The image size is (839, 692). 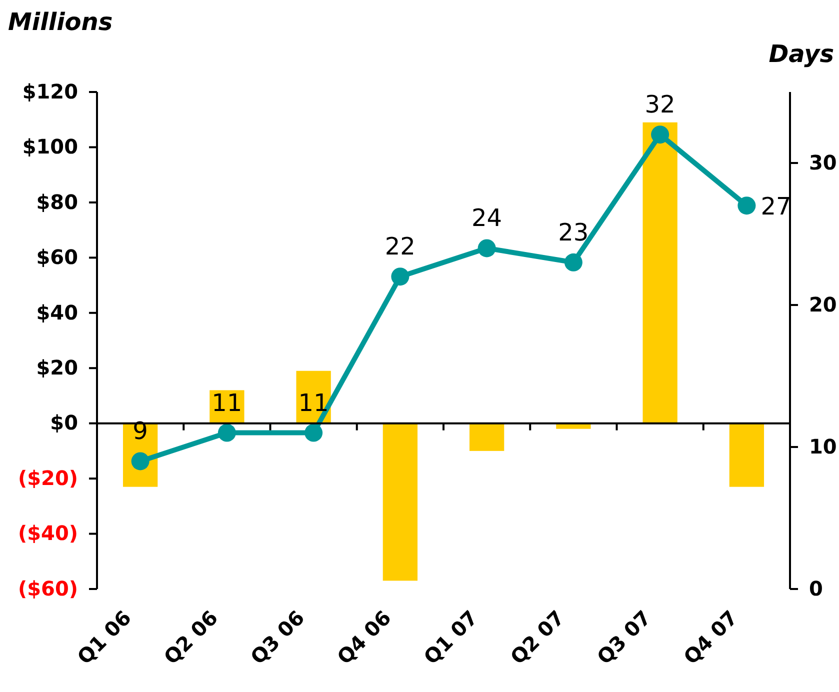 I want to click on y-tick-label: ($60), so click(x=48, y=588).